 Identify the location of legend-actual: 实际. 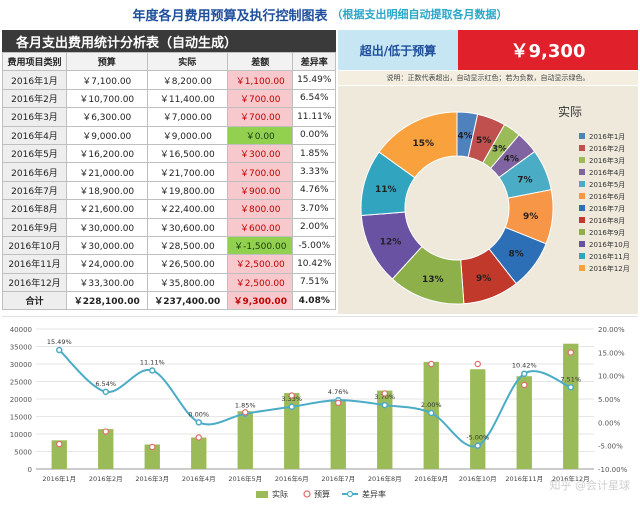
(280, 494).